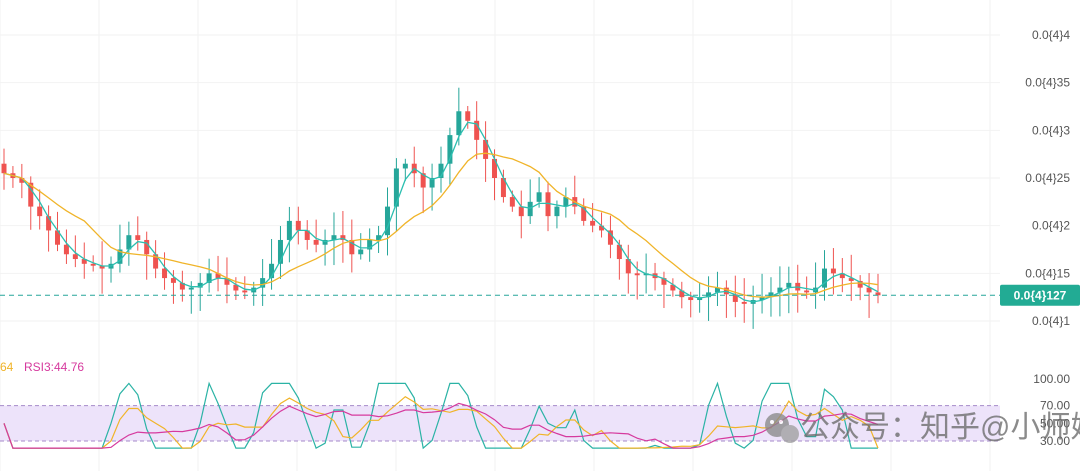  I want to click on y-tick-label: 0.0{4}2, so click(1051, 226).